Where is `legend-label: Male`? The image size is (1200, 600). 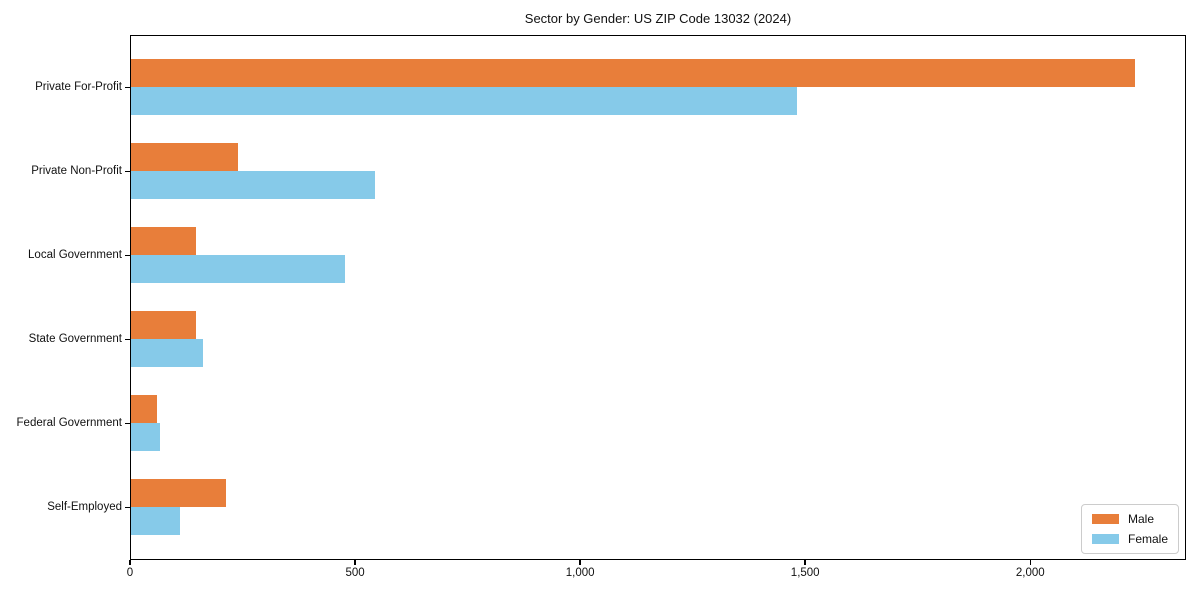 legend-label: Male is located at coordinates (1140, 519).